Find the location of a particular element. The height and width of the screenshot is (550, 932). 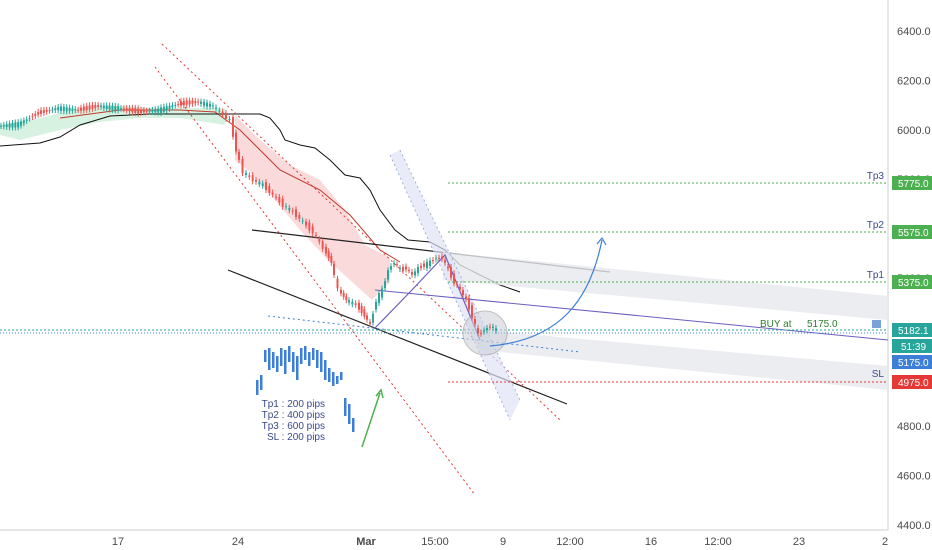

x-tick-label: 2 is located at coordinates (885, 542).